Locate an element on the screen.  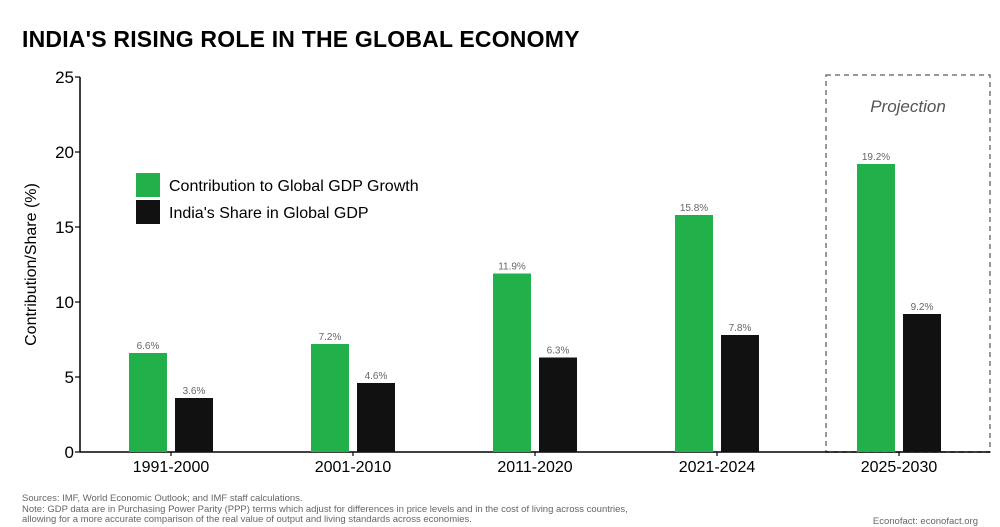
legend-swatch-contribution is located at coordinates (148, 185).